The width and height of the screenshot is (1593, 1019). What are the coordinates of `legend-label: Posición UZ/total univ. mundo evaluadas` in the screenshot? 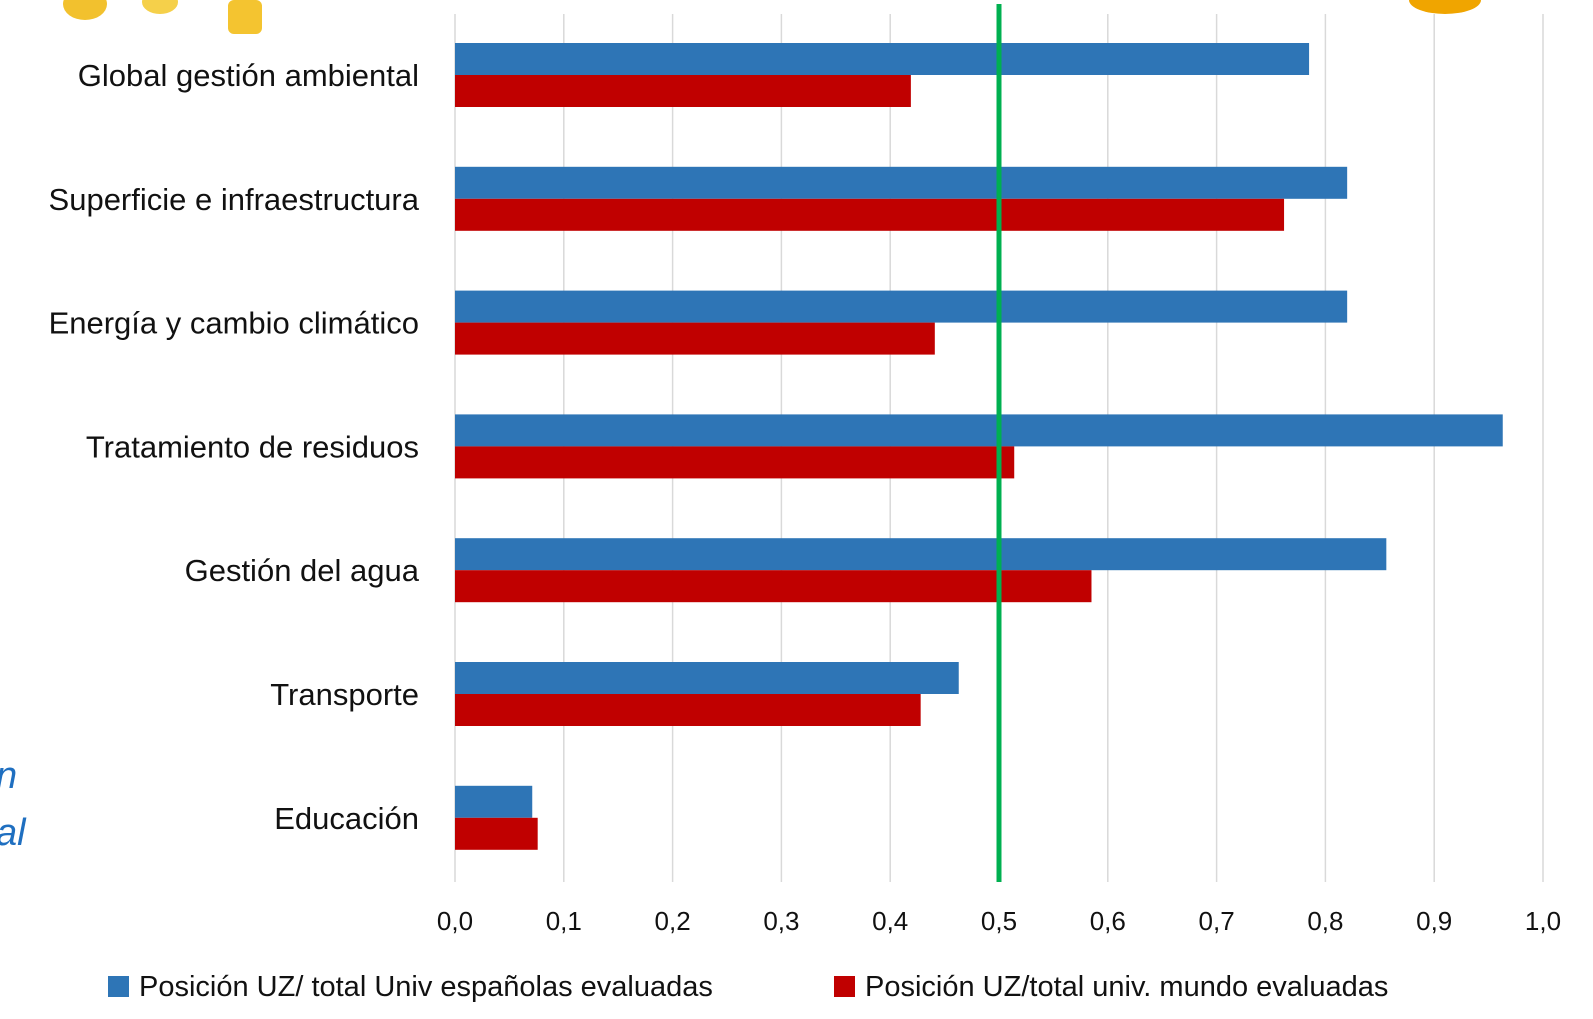 It's located at (1126, 987).